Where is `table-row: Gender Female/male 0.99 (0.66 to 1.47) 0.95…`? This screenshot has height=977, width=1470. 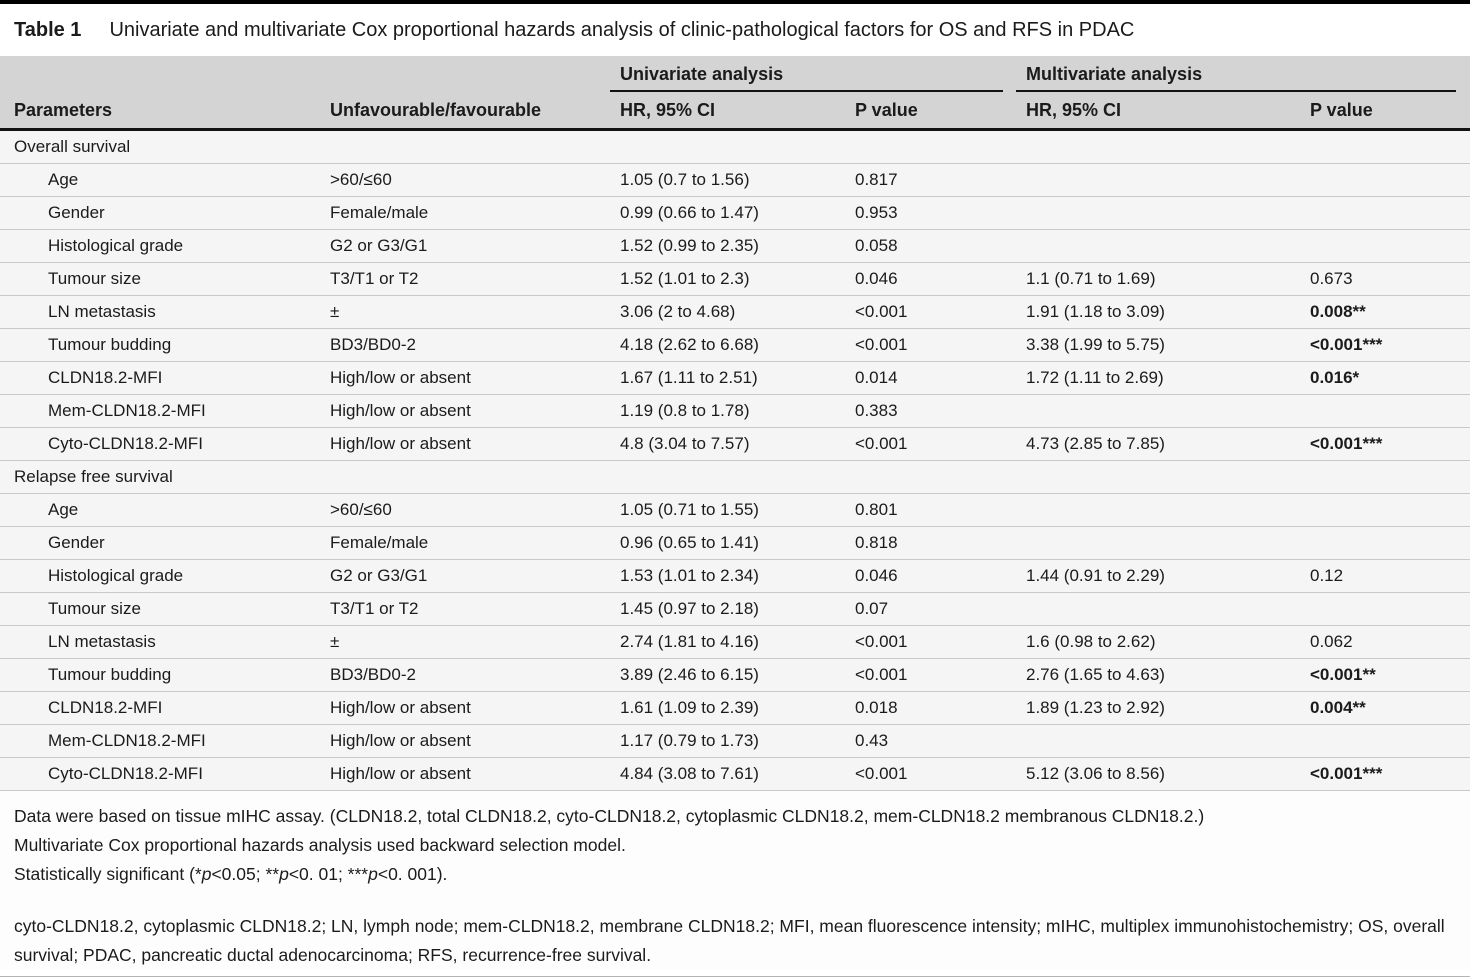 table-row: Gender Female/male 0.99 (0.66 to 1.47) 0.95… is located at coordinates (735, 213).